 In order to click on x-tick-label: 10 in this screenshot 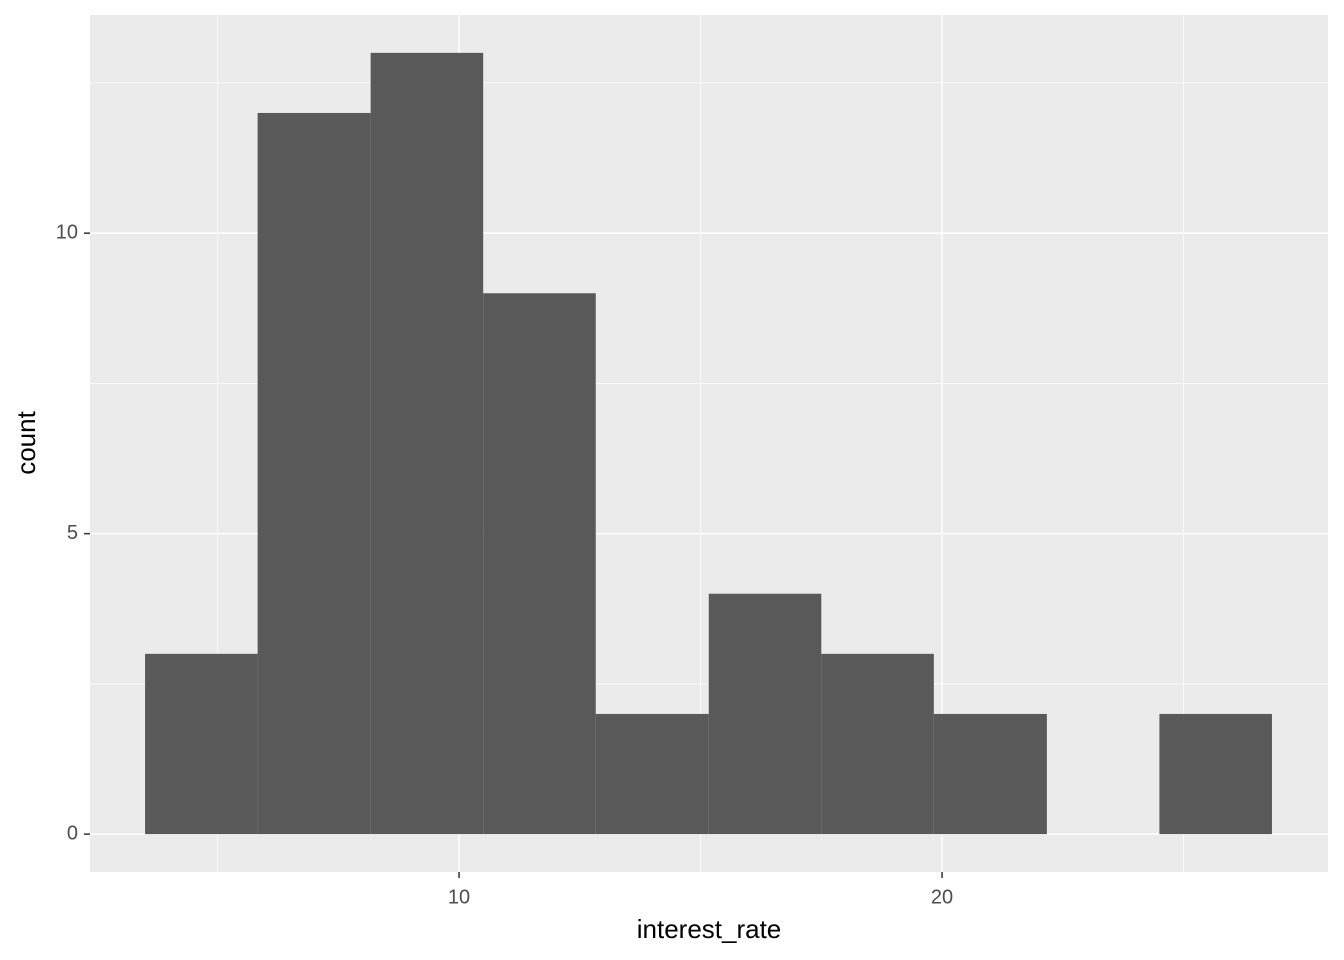, I will do `click(459, 897)`.